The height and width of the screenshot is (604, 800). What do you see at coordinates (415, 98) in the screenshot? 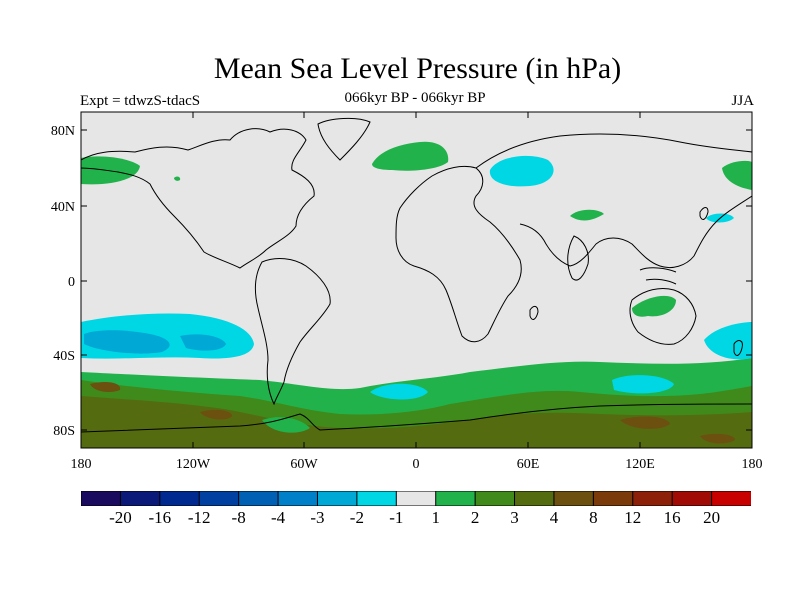
I see `map-subtitle: 066kyr BP - 066kyr BP` at bounding box center [415, 98].